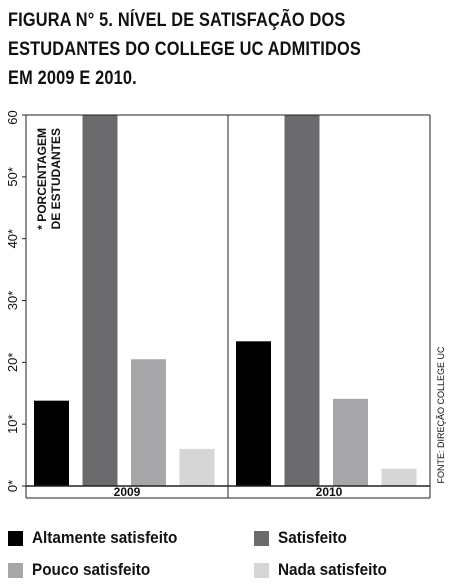 Image resolution: width=454 pixels, height=585 pixels. What do you see at coordinates (51, 443) in the screenshot?
I see `bar-2009-altamente-satisfeito` at bounding box center [51, 443].